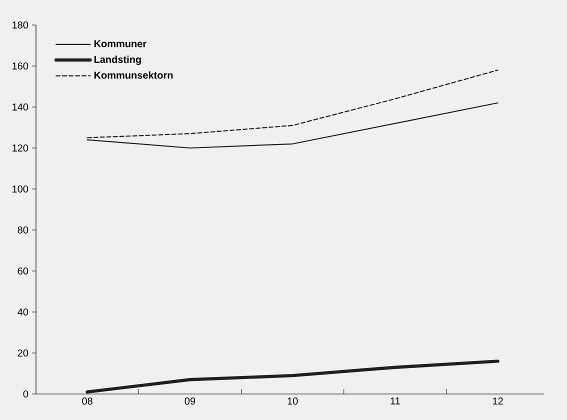 The width and height of the screenshot is (567, 420). What do you see at coordinates (23, 312) in the screenshot?
I see `y-tick-label: 40` at bounding box center [23, 312].